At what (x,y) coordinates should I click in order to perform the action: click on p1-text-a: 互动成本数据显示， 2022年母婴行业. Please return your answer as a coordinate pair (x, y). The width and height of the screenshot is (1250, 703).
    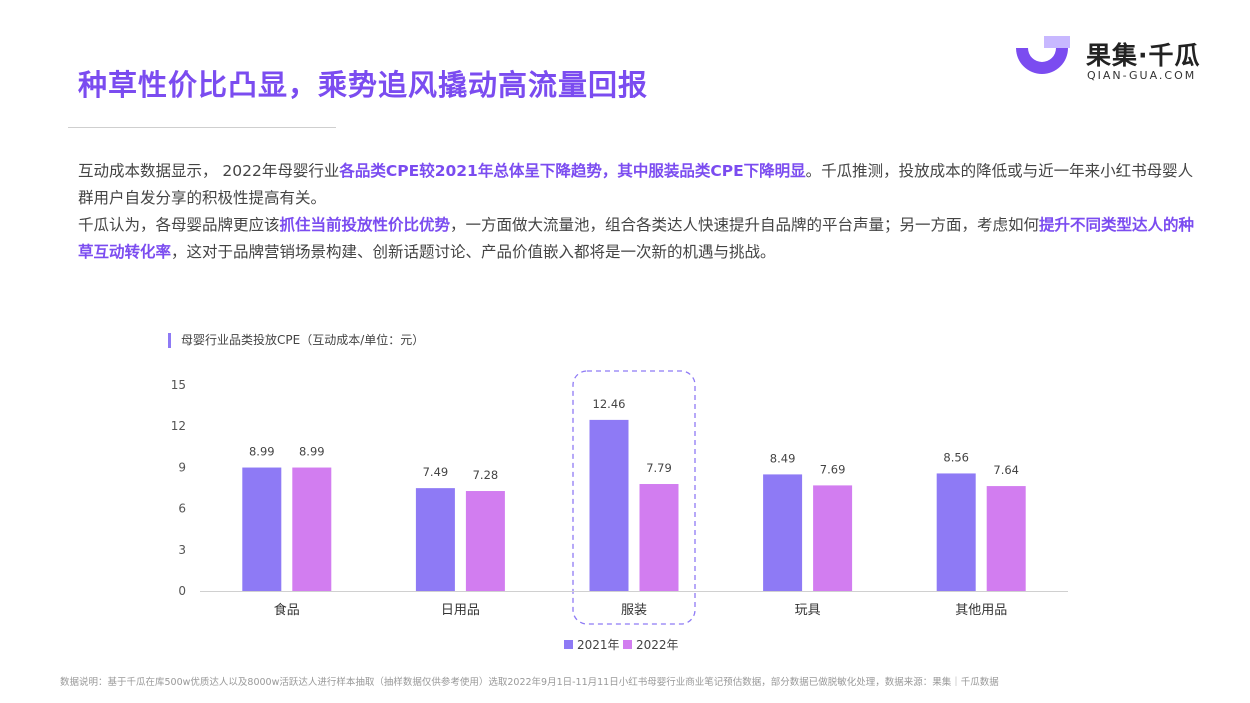
    Looking at the image, I should click on (209, 171).